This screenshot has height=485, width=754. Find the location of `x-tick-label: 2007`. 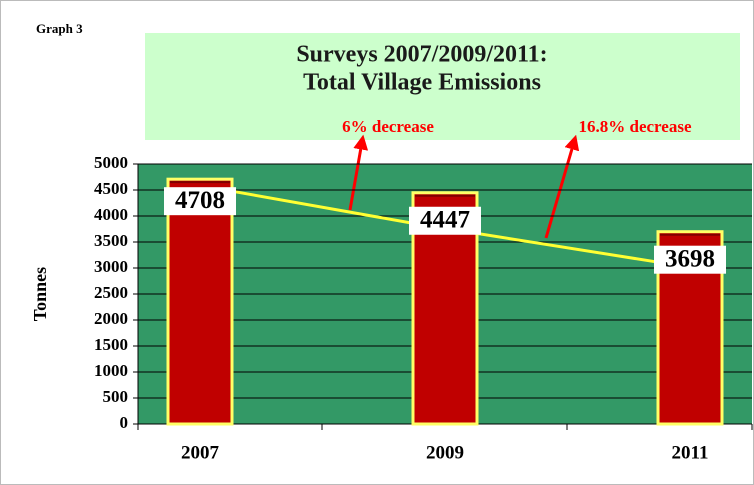

x-tick-label: 2007 is located at coordinates (200, 452).